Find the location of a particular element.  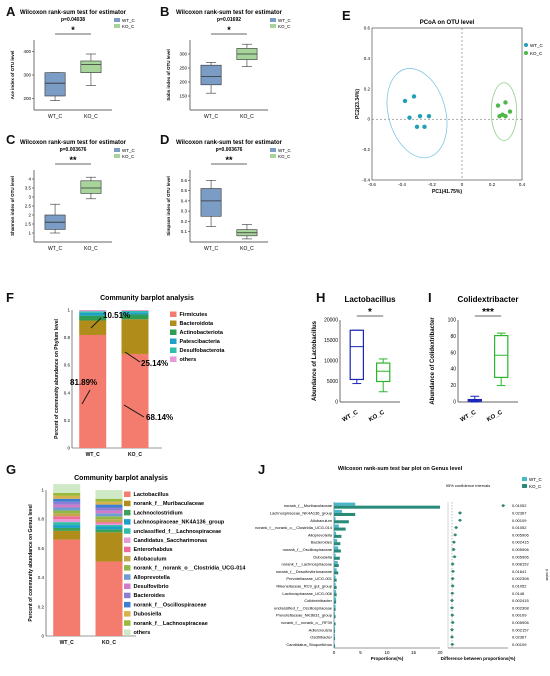

chart-title-d: Wilcoxon rank-sum test for estimator is located at coordinates (229, 143).